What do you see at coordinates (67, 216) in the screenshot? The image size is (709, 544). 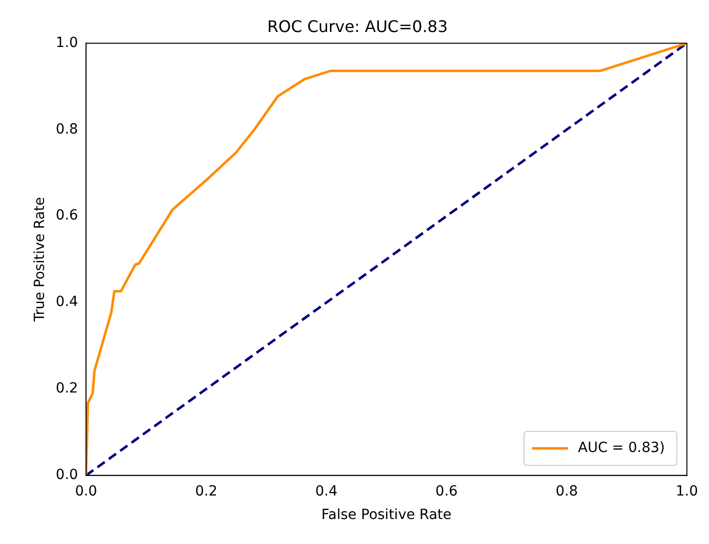 I see `y-tick-label: 0.6` at bounding box center [67, 216].